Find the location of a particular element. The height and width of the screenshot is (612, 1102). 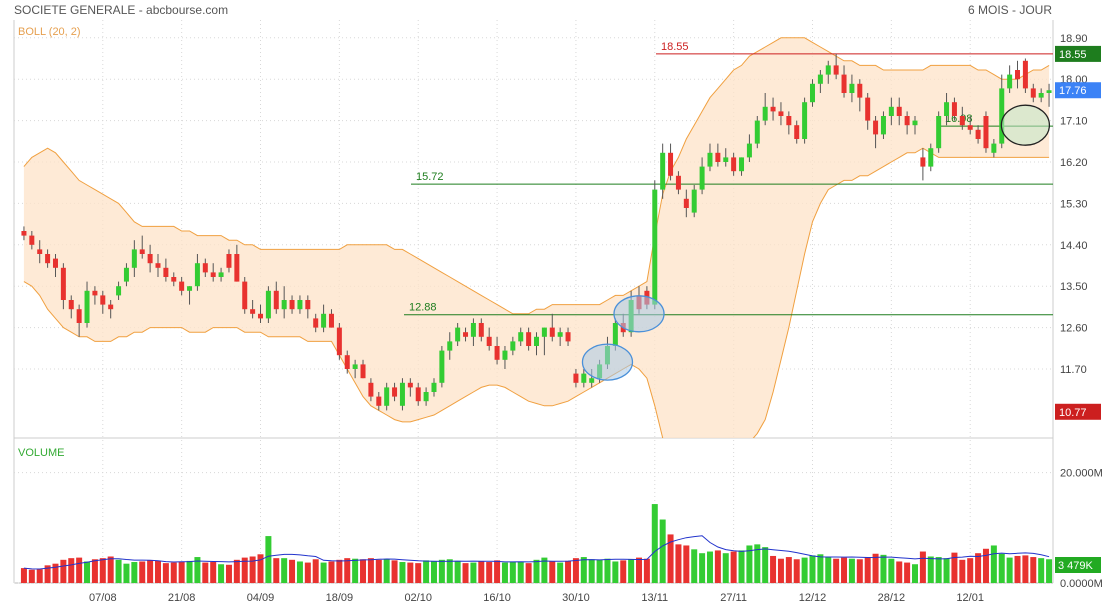

boll-label: BOLL (20, 2) is located at coordinates (49, 32).